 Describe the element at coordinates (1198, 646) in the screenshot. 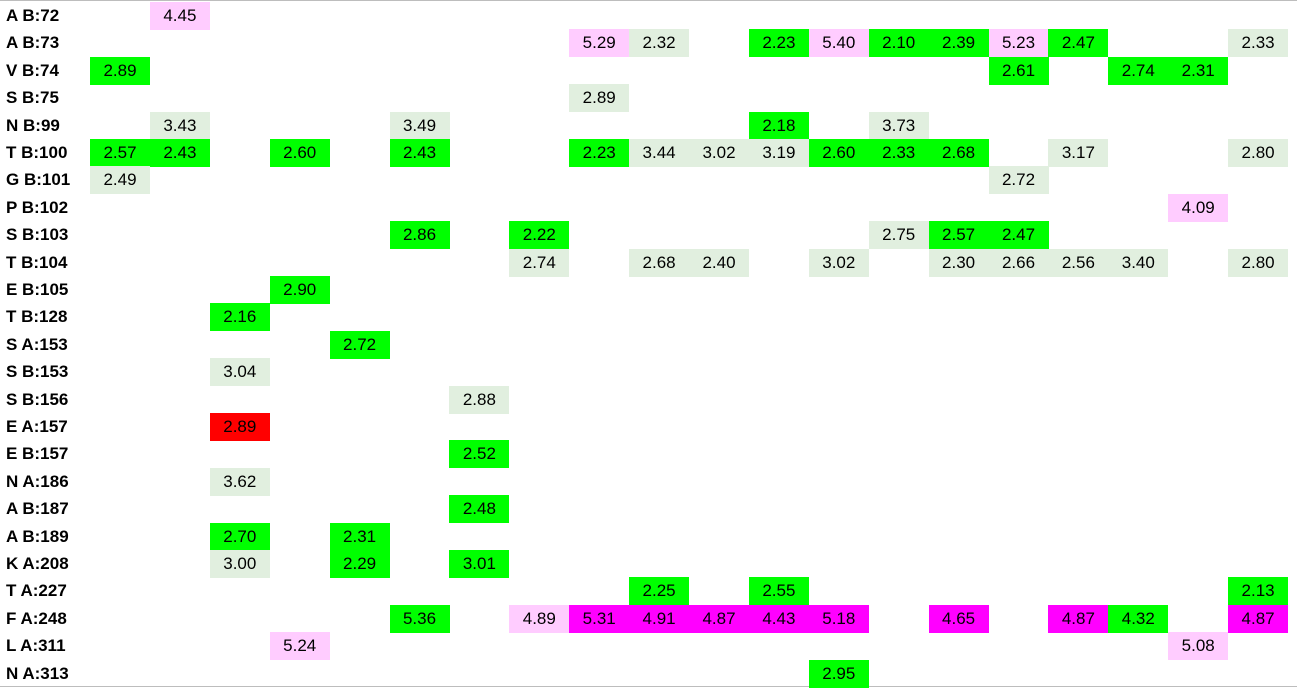

I see `value-cell: 5.08` at that location.